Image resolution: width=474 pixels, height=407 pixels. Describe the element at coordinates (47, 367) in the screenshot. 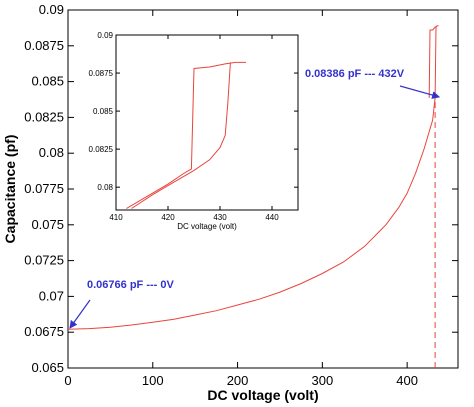

I see `y-tick-label: 0.065` at that location.